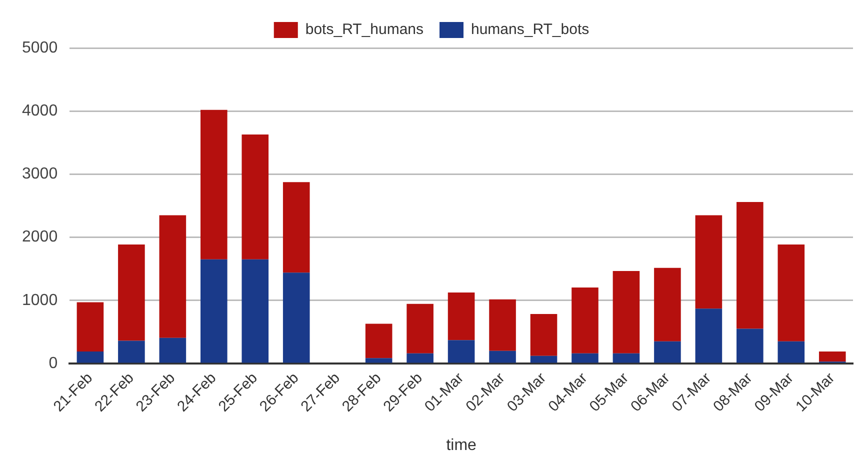 The width and height of the screenshot is (863, 463). Describe the element at coordinates (40, 300) in the screenshot. I see `y-tick-label: 1000` at that location.